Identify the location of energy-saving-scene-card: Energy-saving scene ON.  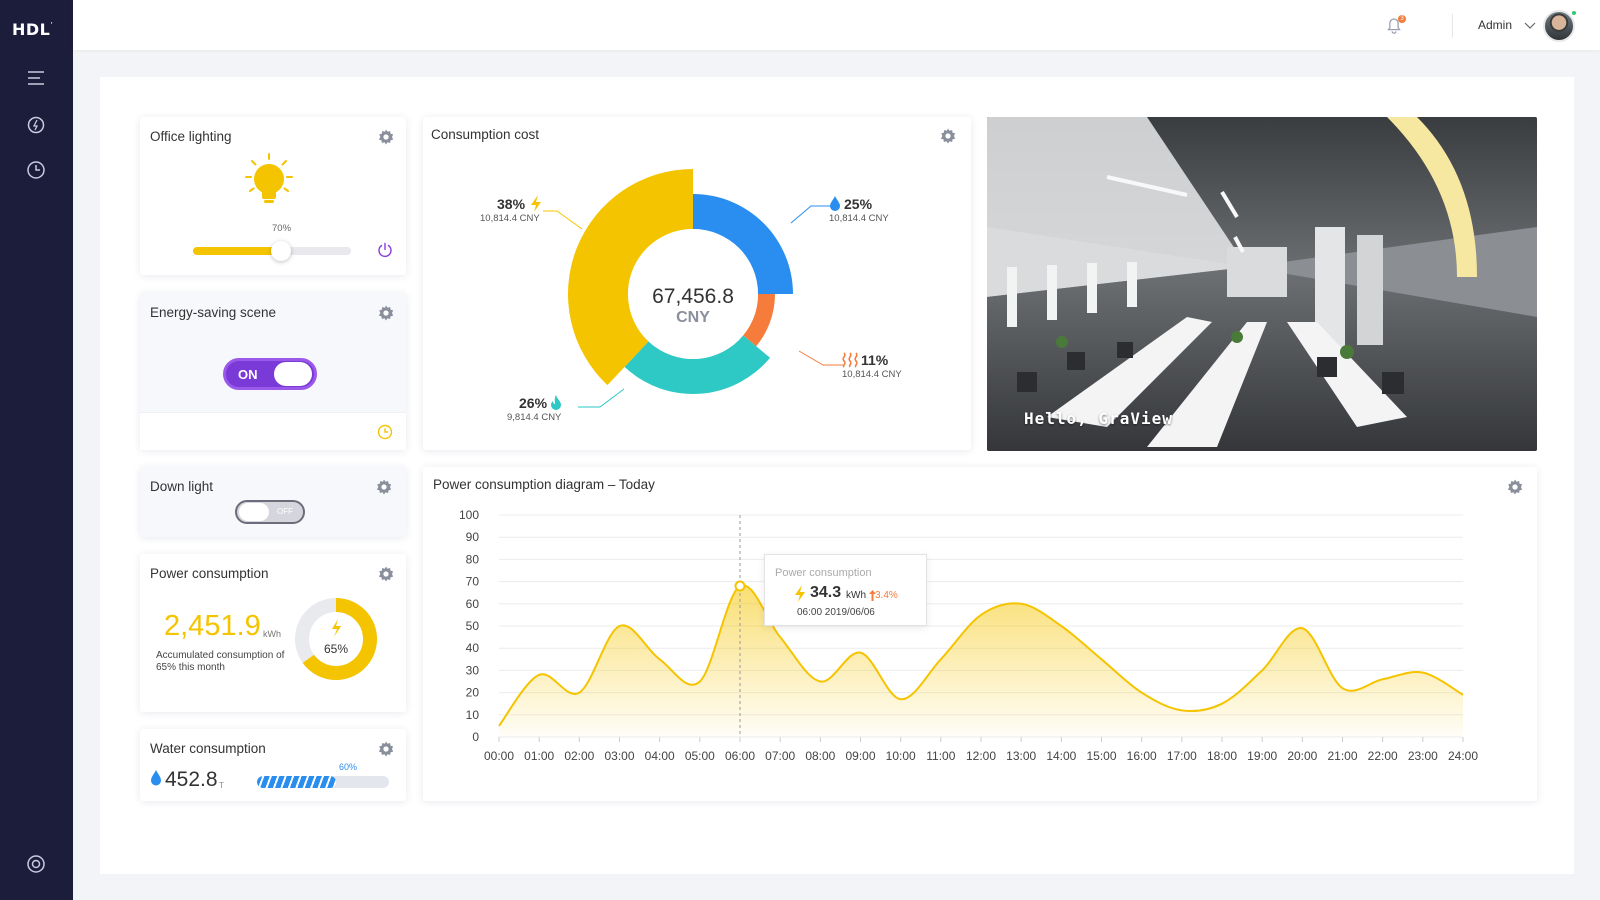
(273, 371).